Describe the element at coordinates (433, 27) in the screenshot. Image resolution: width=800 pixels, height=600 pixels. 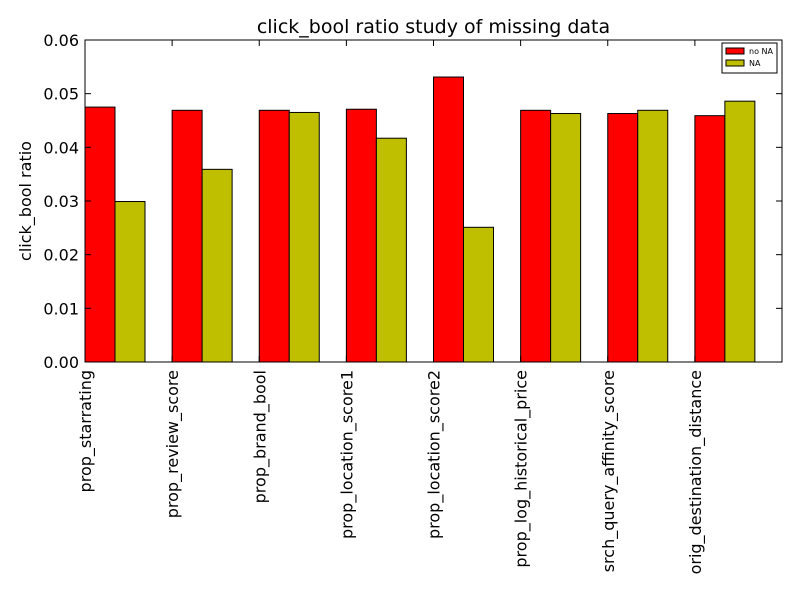
I see `chart-title: click_bool ratio study of missing data` at that location.